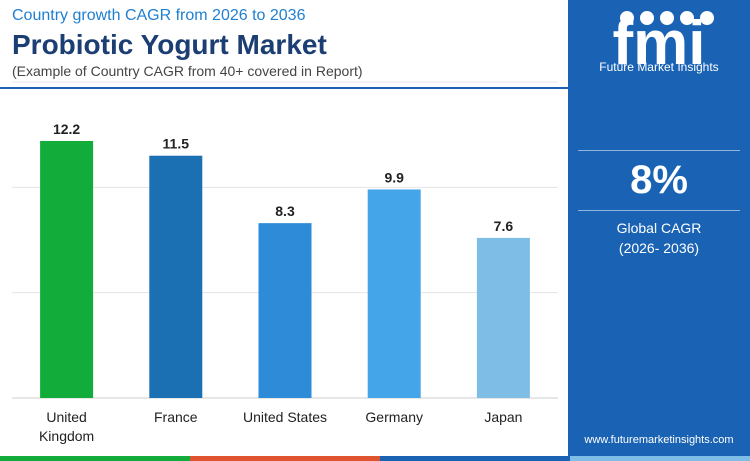  What do you see at coordinates (659, 67) in the screenshot?
I see `brand-name: Future Market Insights` at bounding box center [659, 67].